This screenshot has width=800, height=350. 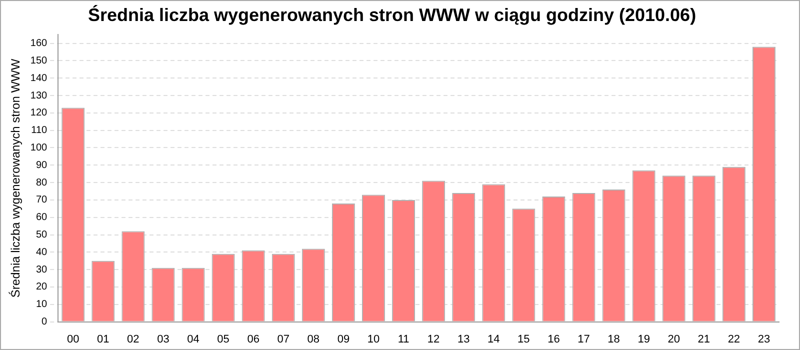 What do you see at coordinates (42, 270) in the screenshot?
I see `y-tick-label: 30` at bounding box center [42, 270].